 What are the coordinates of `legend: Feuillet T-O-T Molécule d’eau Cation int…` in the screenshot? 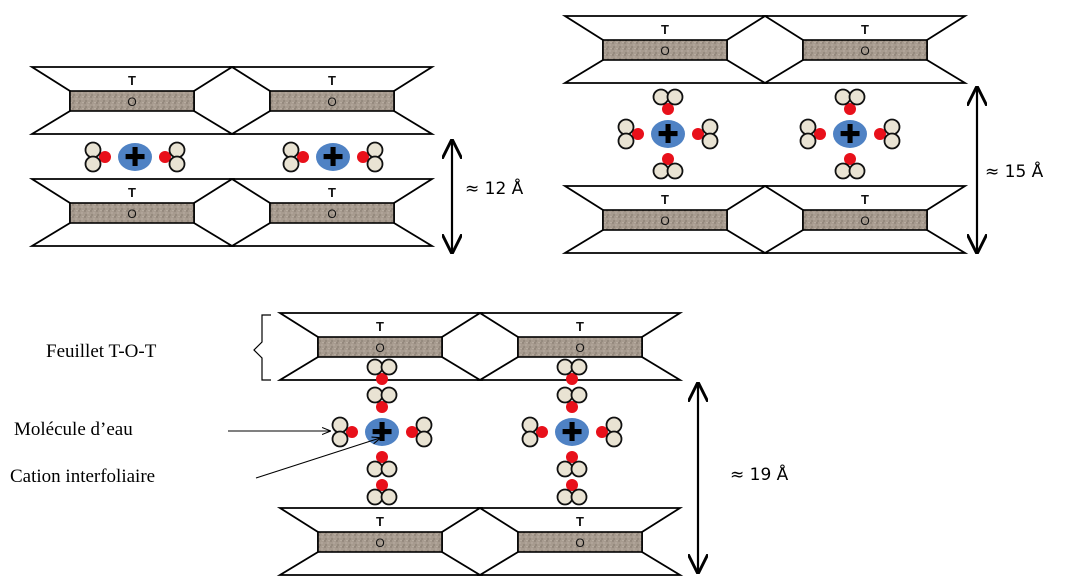 It's located at (195, 400).